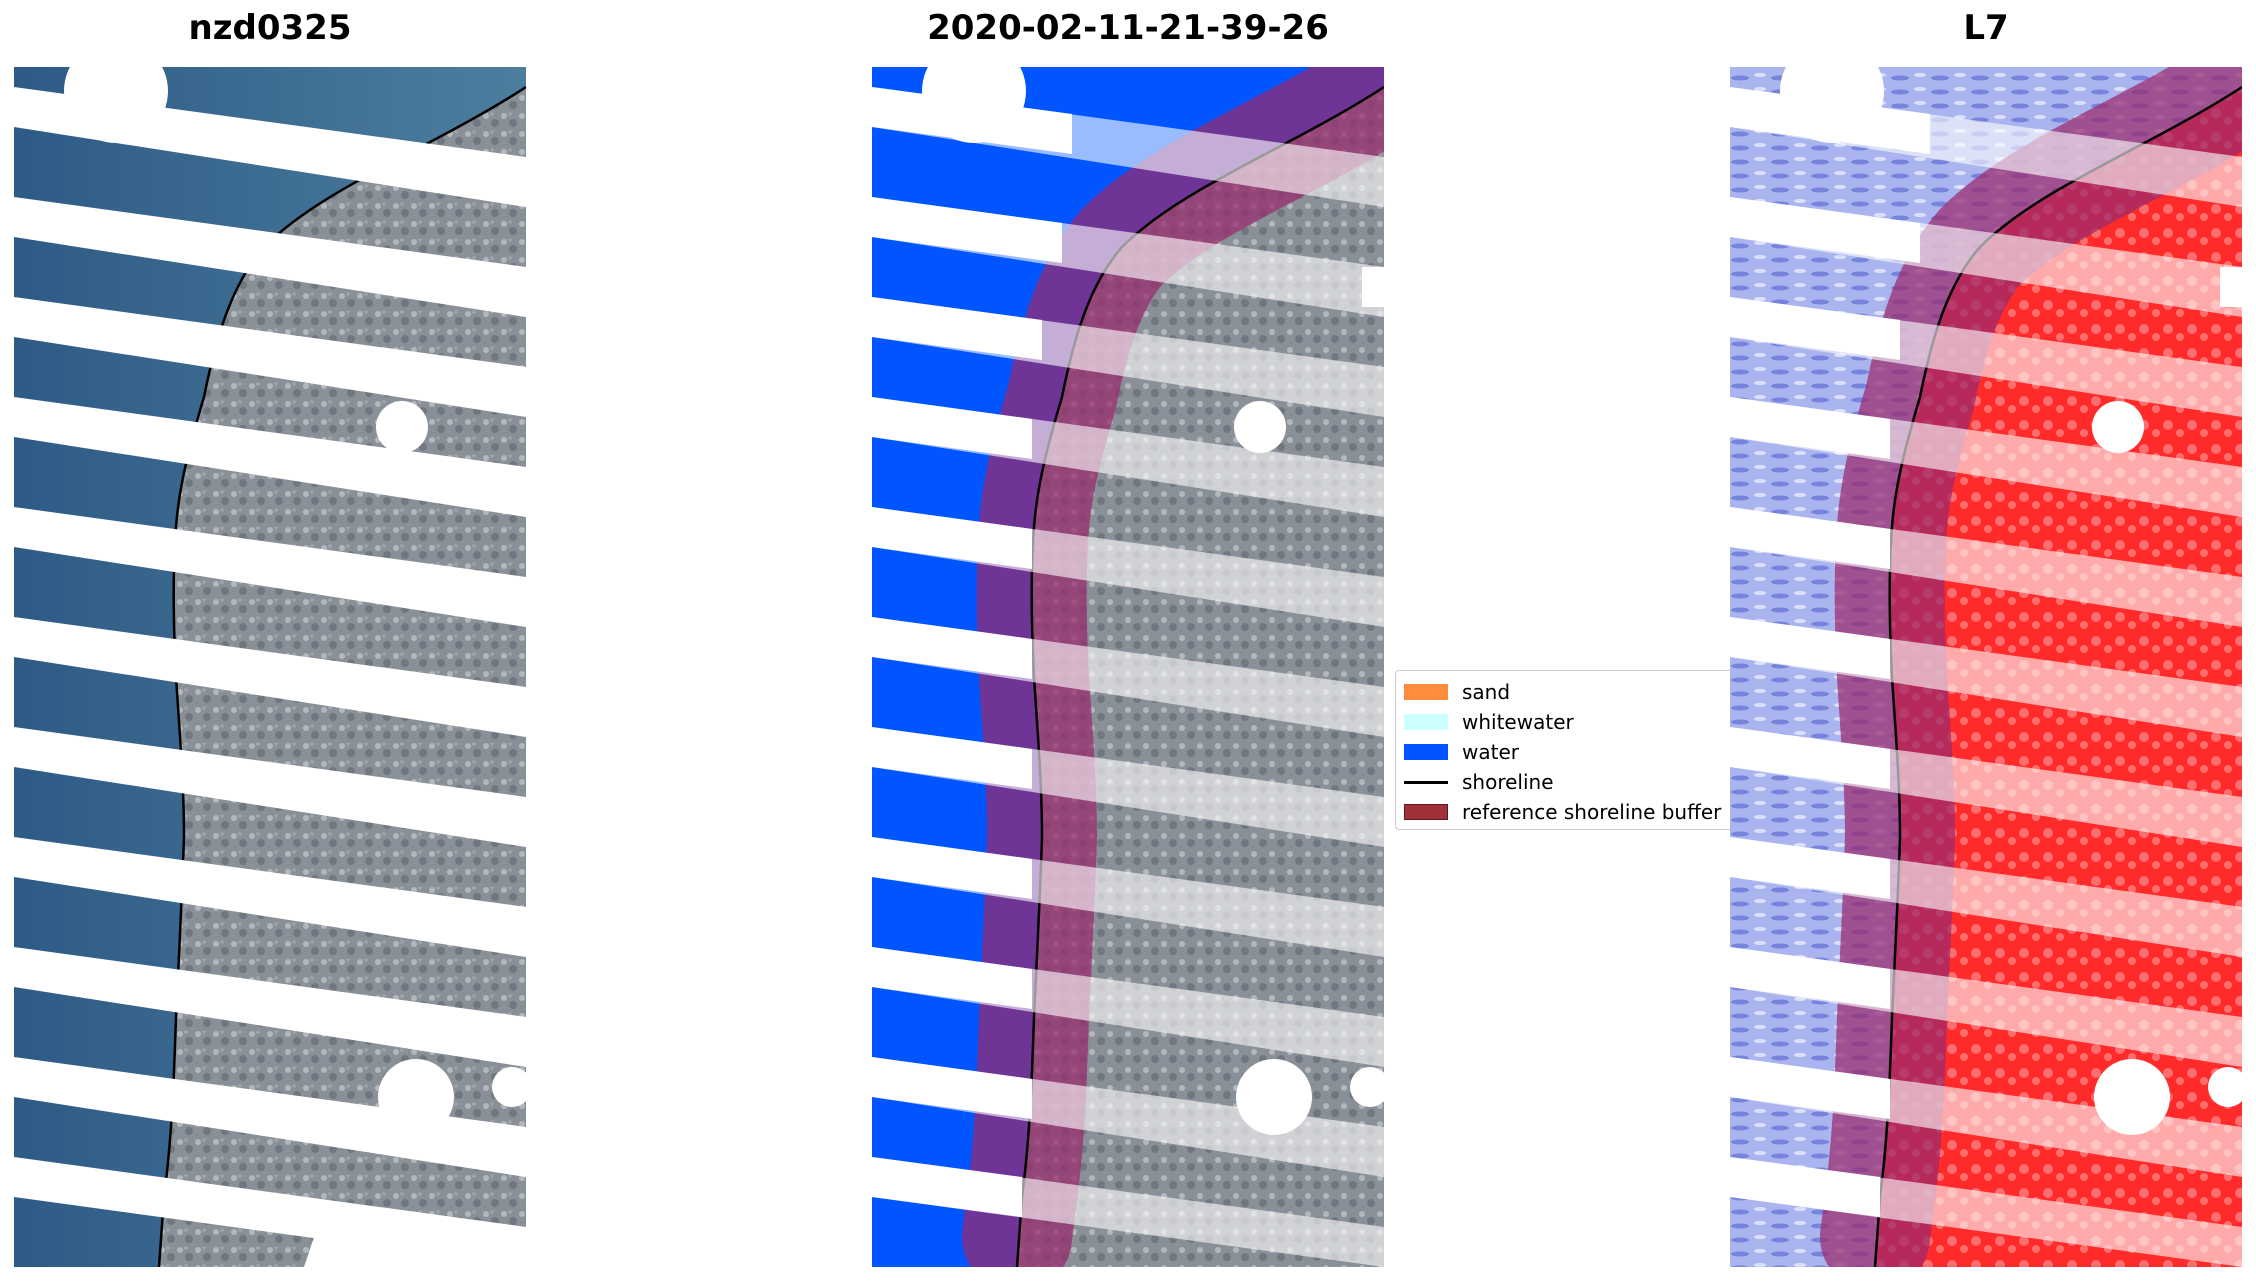 The height and width of the screenshot is (1283, 2256). I want to click on water-swatch, so click(1426, 752).